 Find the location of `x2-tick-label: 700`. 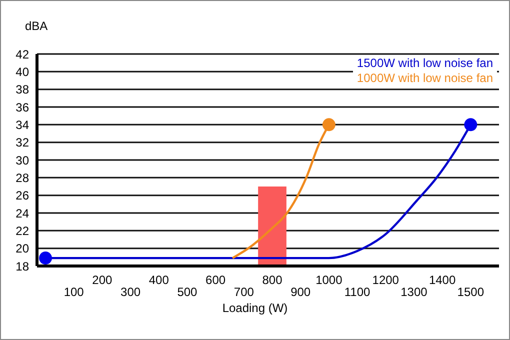

x2-tick-label: 700 is located at coordinates (244, 292).